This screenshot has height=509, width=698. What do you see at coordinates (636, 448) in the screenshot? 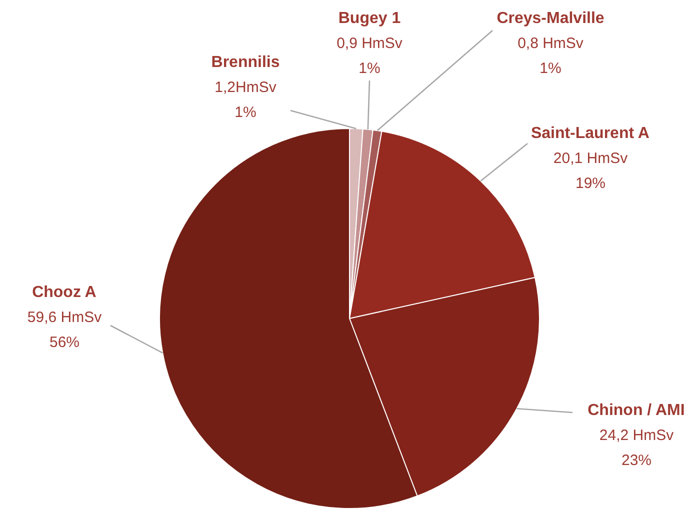
I see `data-label: 24,2 HmSv 23%` at bounding box center [636, 448].